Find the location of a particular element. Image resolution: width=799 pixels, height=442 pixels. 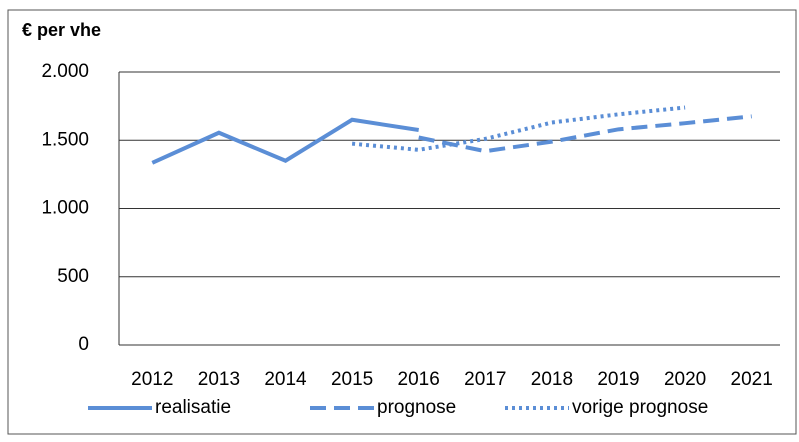

y-tick-label: 0 is located at coordinates (83, 344).